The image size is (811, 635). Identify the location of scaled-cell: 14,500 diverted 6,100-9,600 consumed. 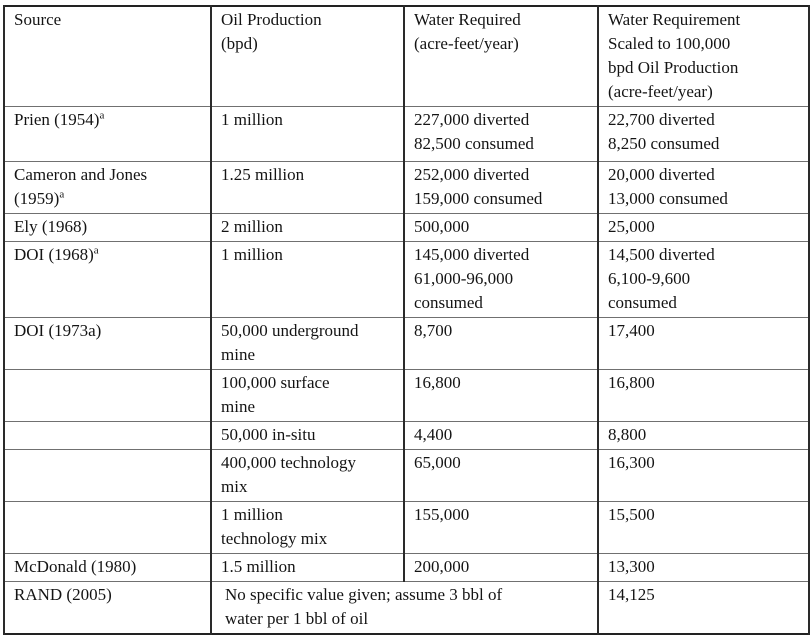
(703, 279).